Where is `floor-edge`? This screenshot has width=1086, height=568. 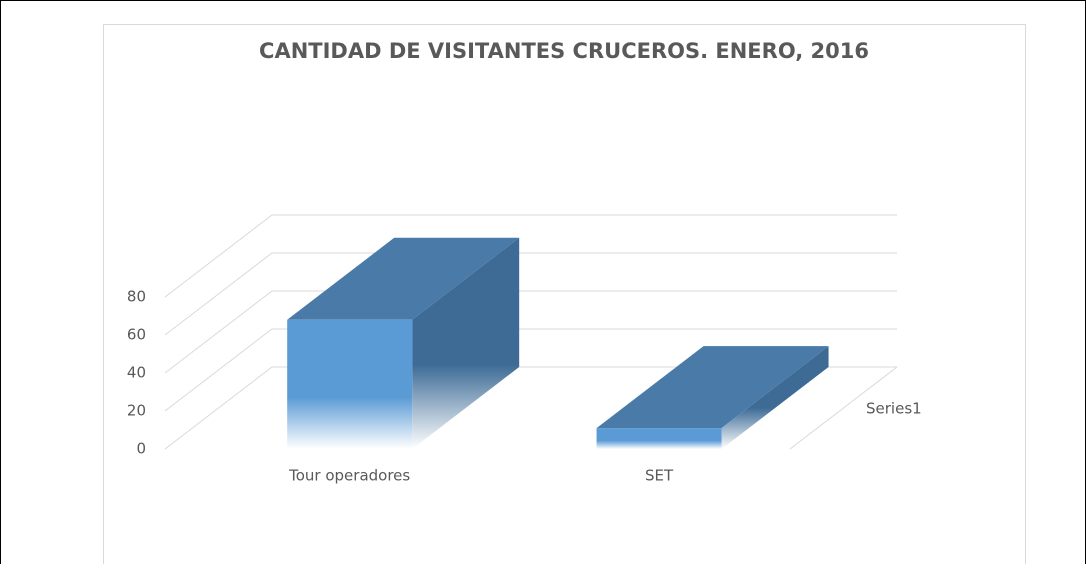
floor-edge is located at coordinates (843, 408).